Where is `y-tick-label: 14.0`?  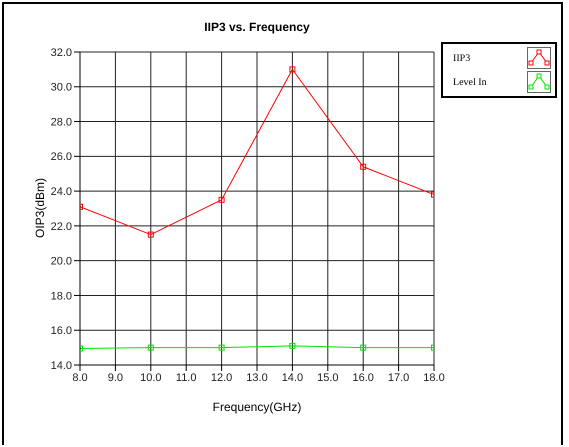
y-tick-label: 14.0 is located at coordinates (61, 366).